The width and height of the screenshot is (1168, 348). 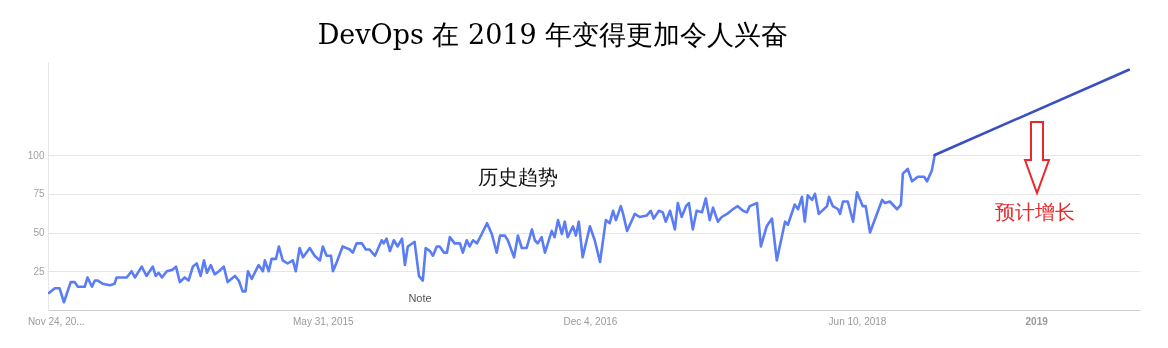 What do you see at coordinates (553, 34) in the screenshot?
I see `chart-title: DevOps 在 2019 年变得更加令人兴奋` at bounding box center [553, 34].